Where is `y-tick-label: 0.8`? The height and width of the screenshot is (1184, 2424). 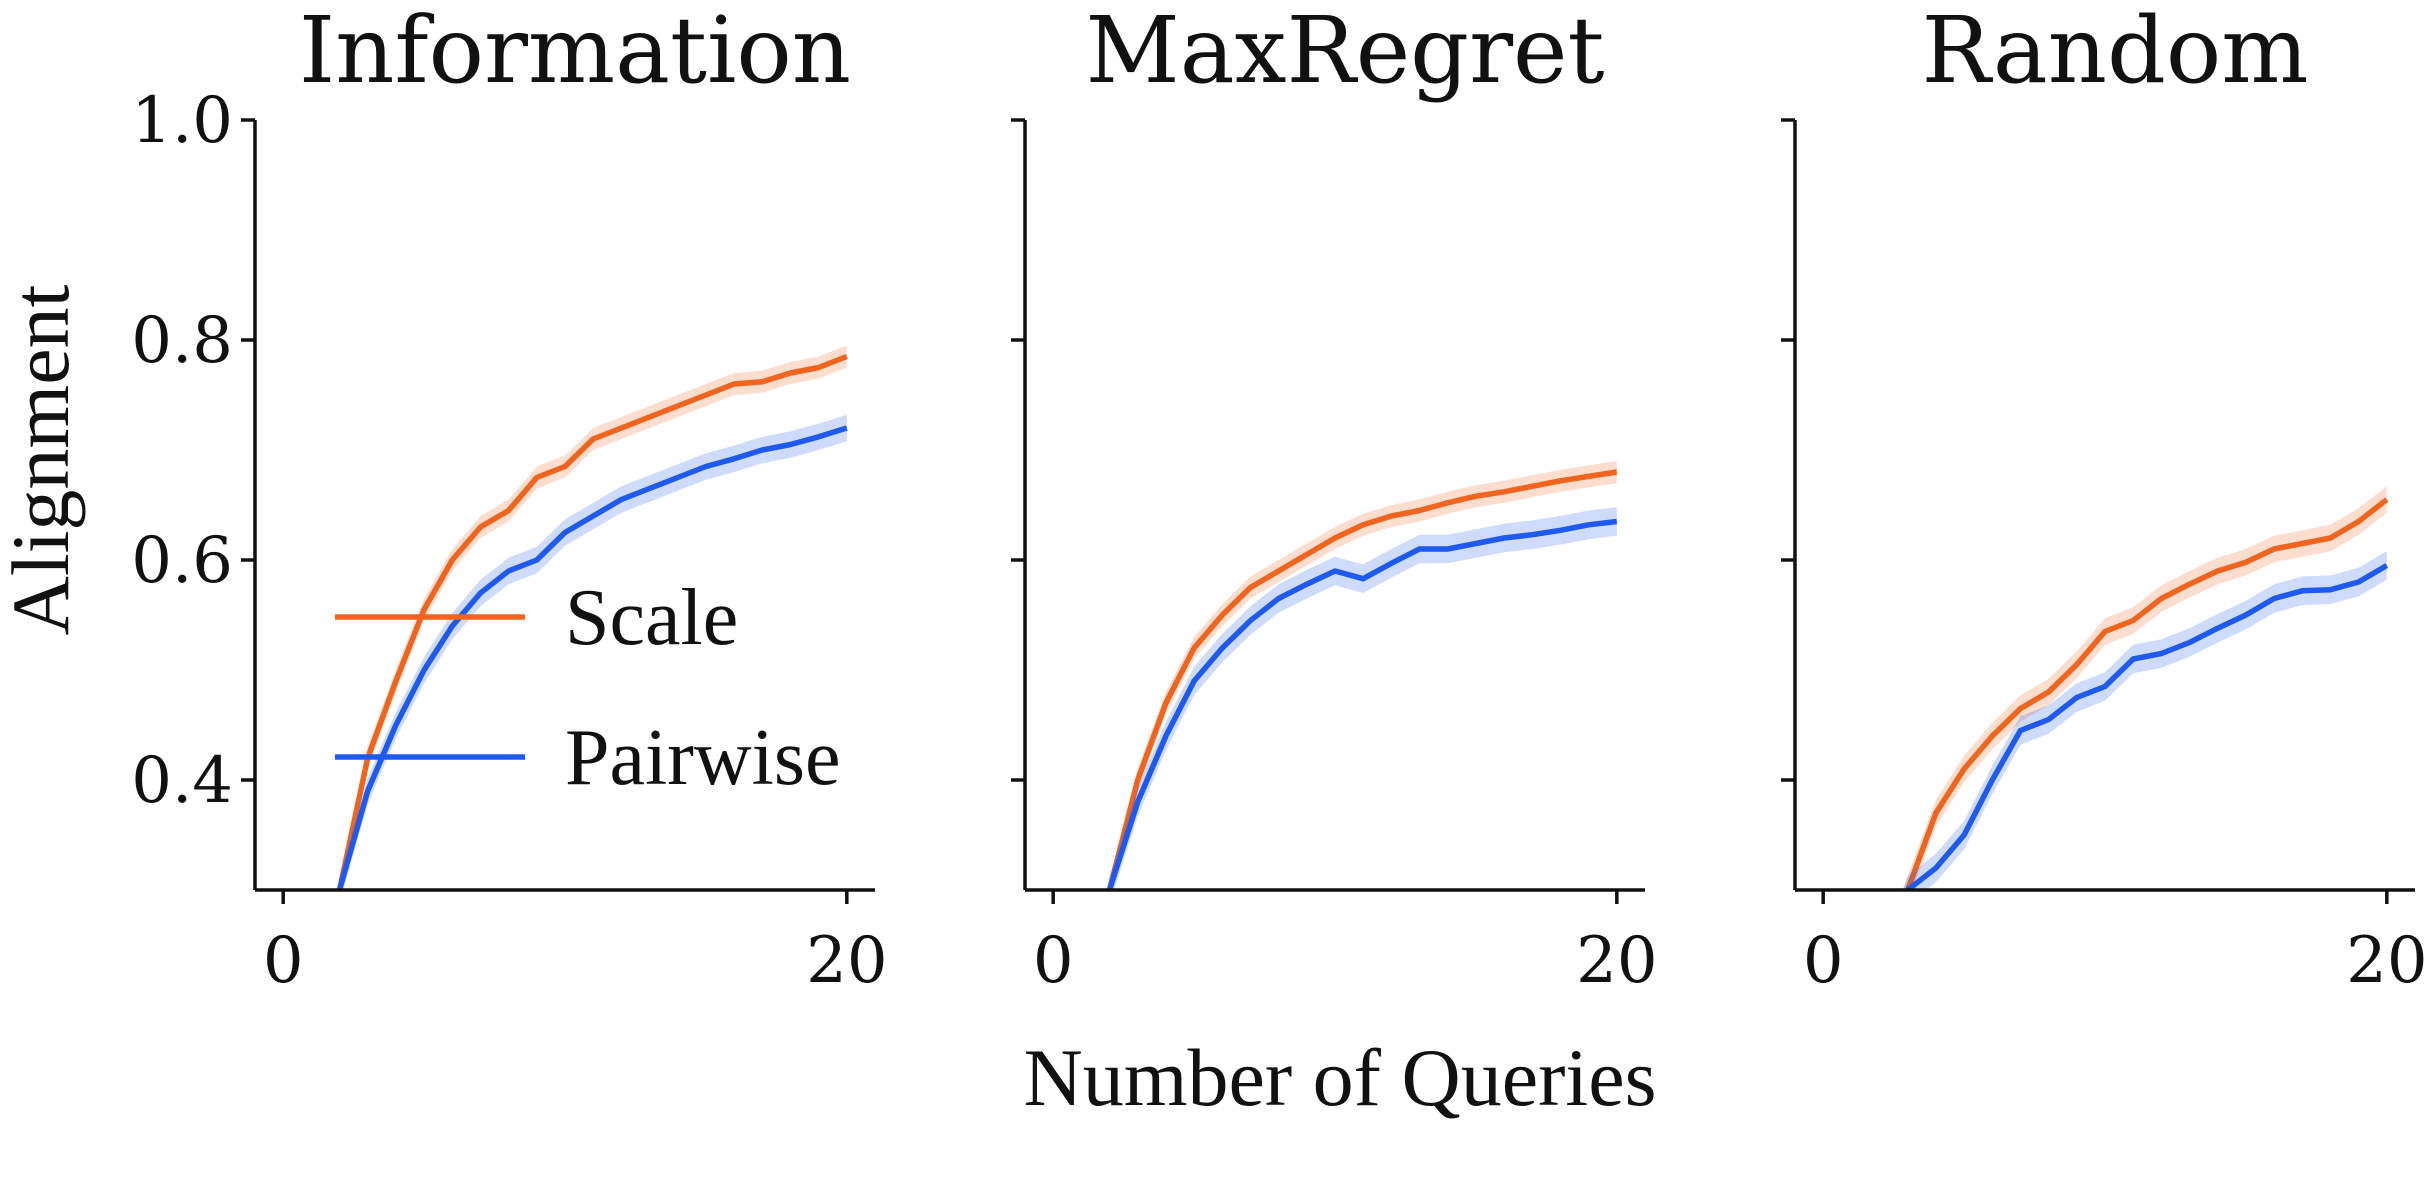 y-tick-label: 0.8 is located at coordinates (182, 341).